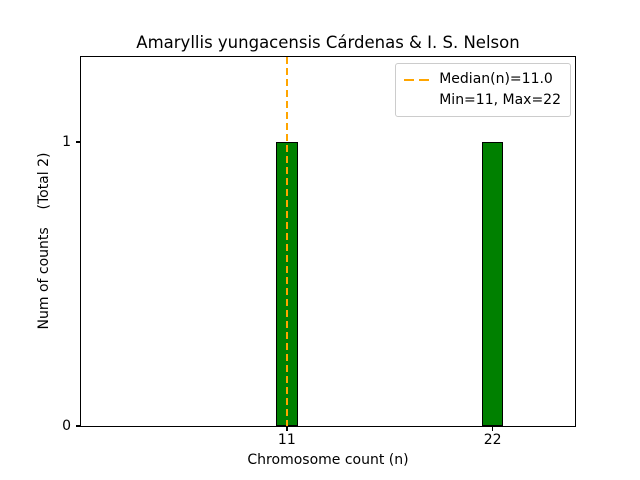 The image size is (640, 480). I want to click on x-tick-label-0: 11, so click(286, 440).